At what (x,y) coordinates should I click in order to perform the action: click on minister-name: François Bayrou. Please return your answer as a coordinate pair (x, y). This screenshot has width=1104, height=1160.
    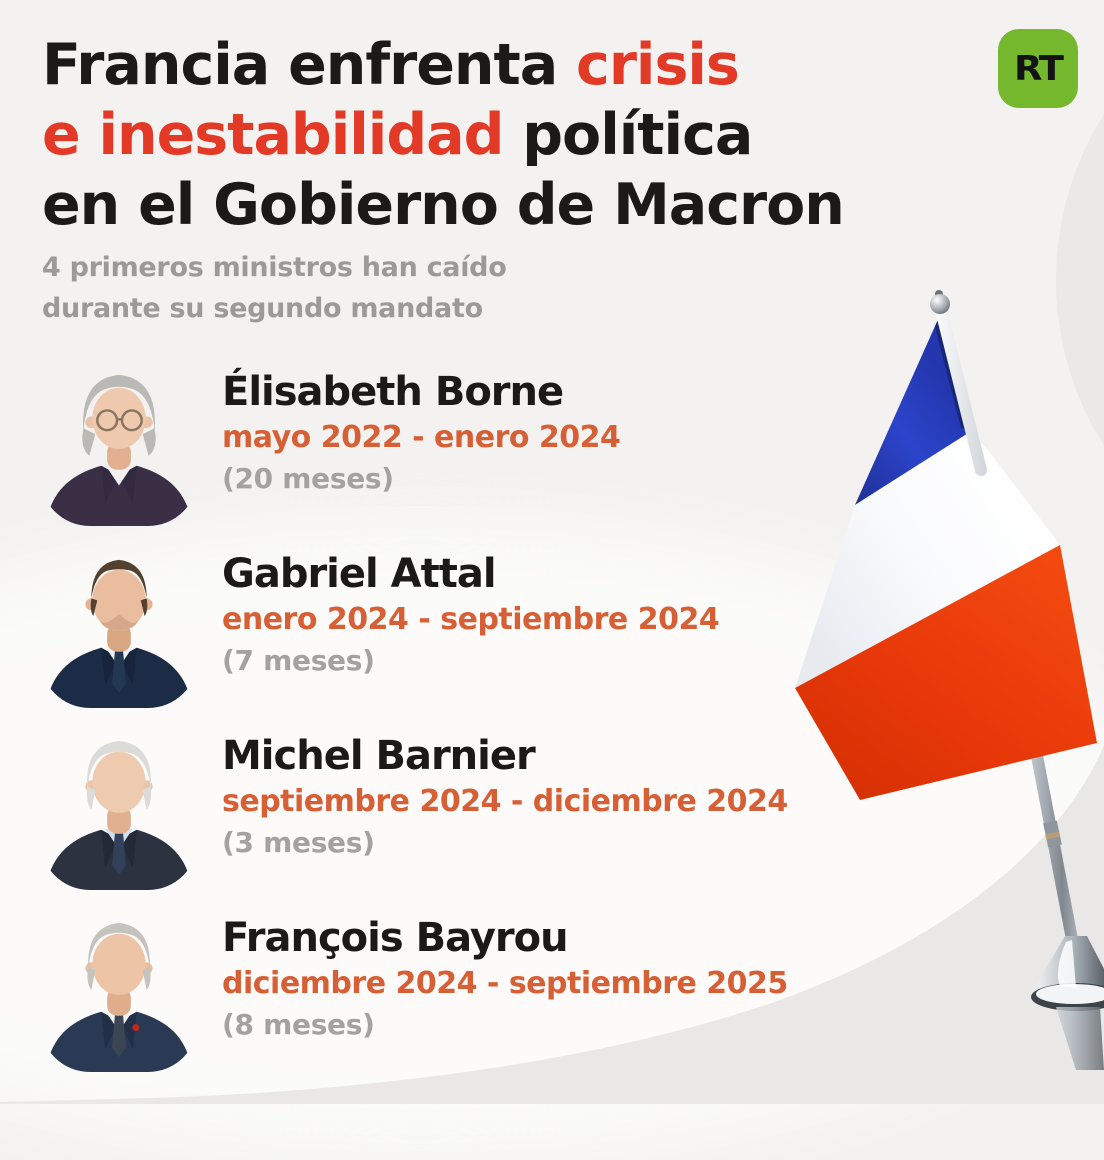
    Looking at the image, I should click on (395, 938).